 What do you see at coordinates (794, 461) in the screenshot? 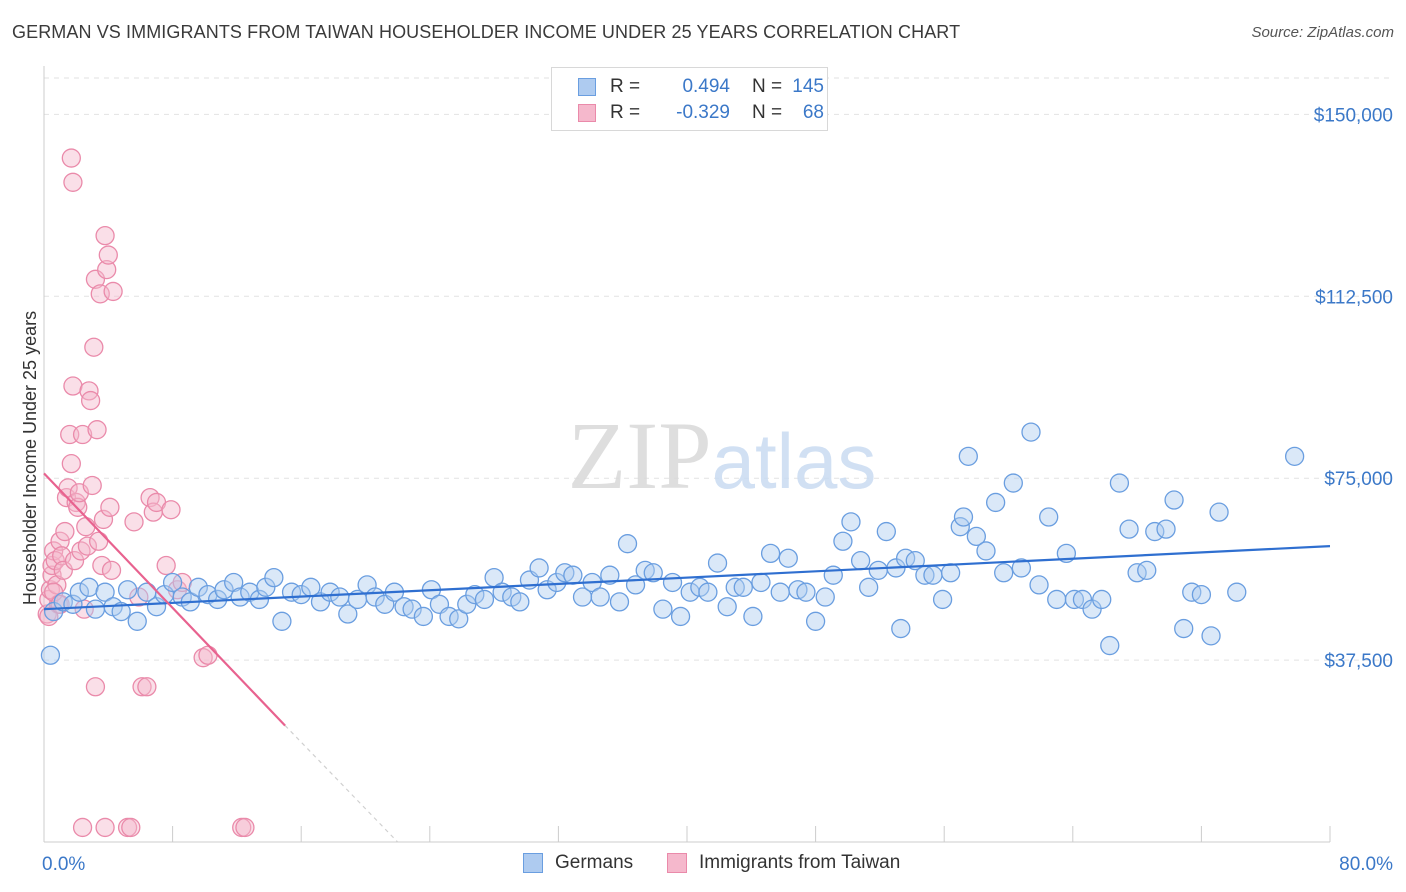
I see `watermark-atlas: atlas` at bounding box center [794, 461].